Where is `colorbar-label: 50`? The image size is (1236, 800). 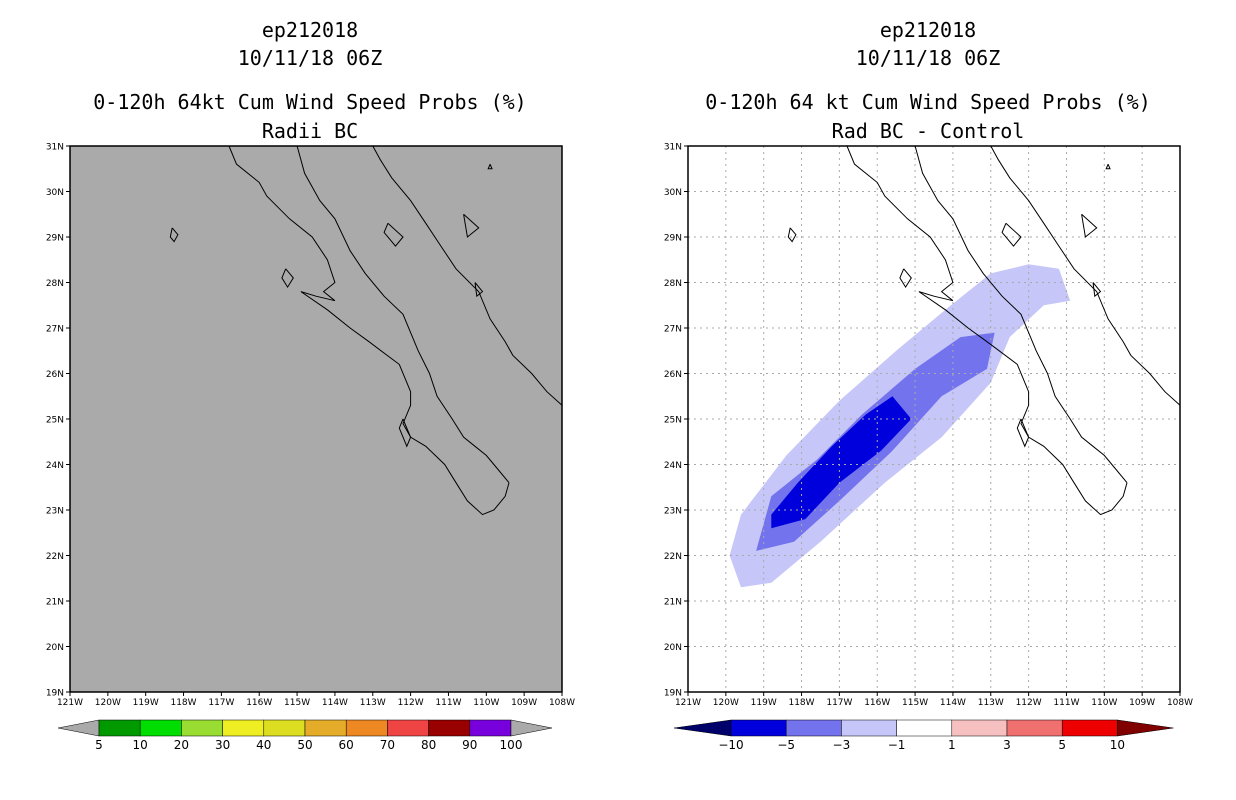 colorbar-label: 50 is located at coordinates (304, 745).